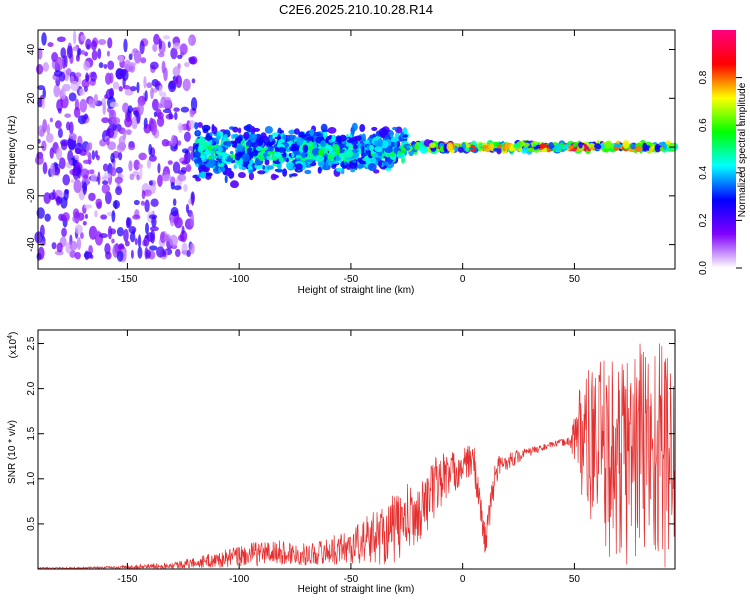  I want to click on x-tick-label: 50, so click(575, 279).